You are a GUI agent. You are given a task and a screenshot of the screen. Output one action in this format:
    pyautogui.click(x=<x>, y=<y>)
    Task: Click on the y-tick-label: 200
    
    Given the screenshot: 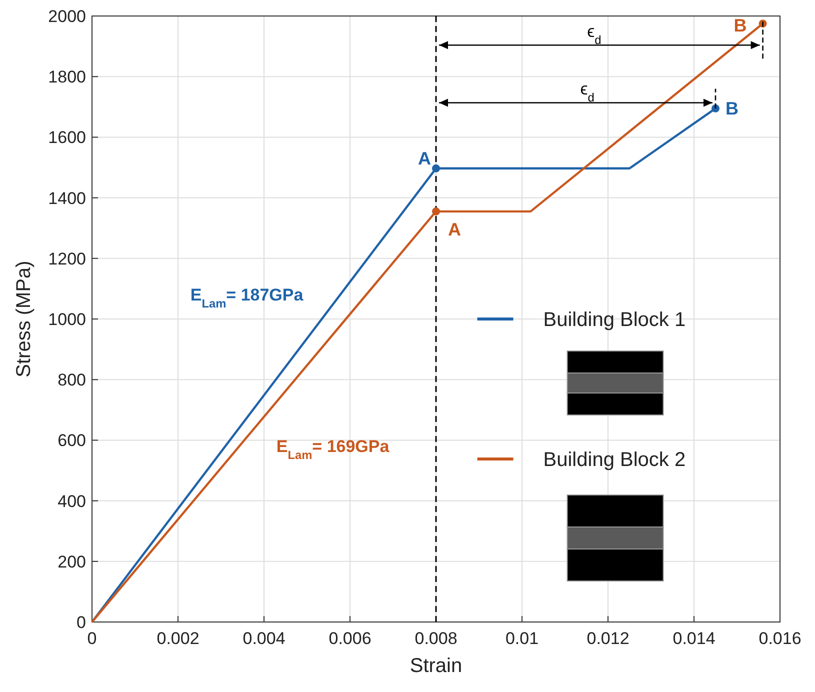 What is the action you would take?
    pyautogui.click(x=72, y=562)
    